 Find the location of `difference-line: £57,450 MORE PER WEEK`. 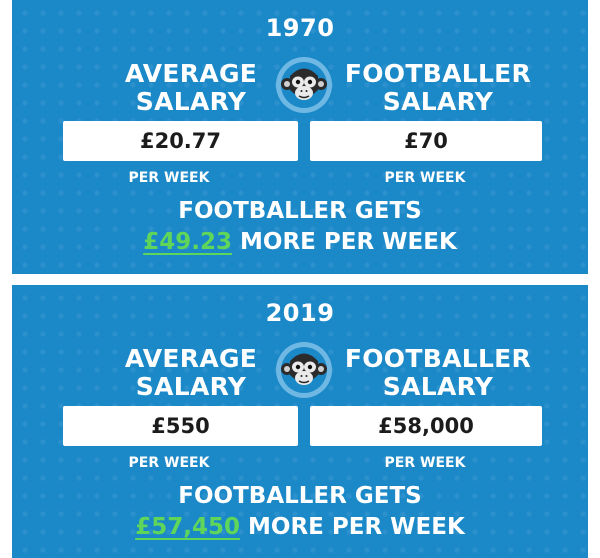

difference-line: £57,450 MORE PER WEEK is located at coordinates (300, 527).